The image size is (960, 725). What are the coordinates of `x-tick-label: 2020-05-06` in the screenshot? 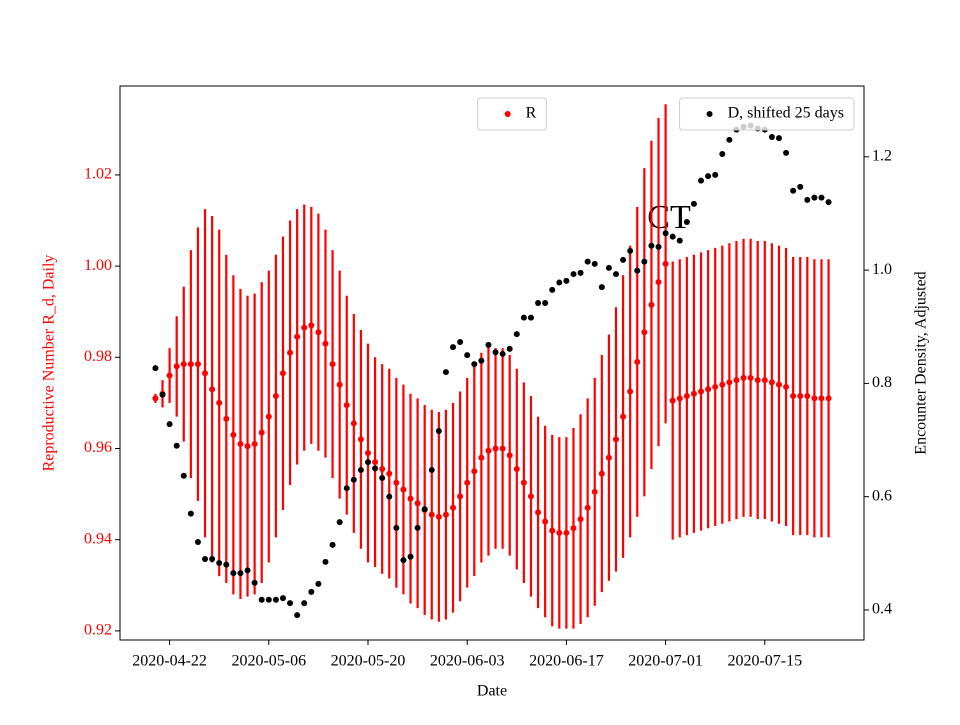 It's located at (268, 661).